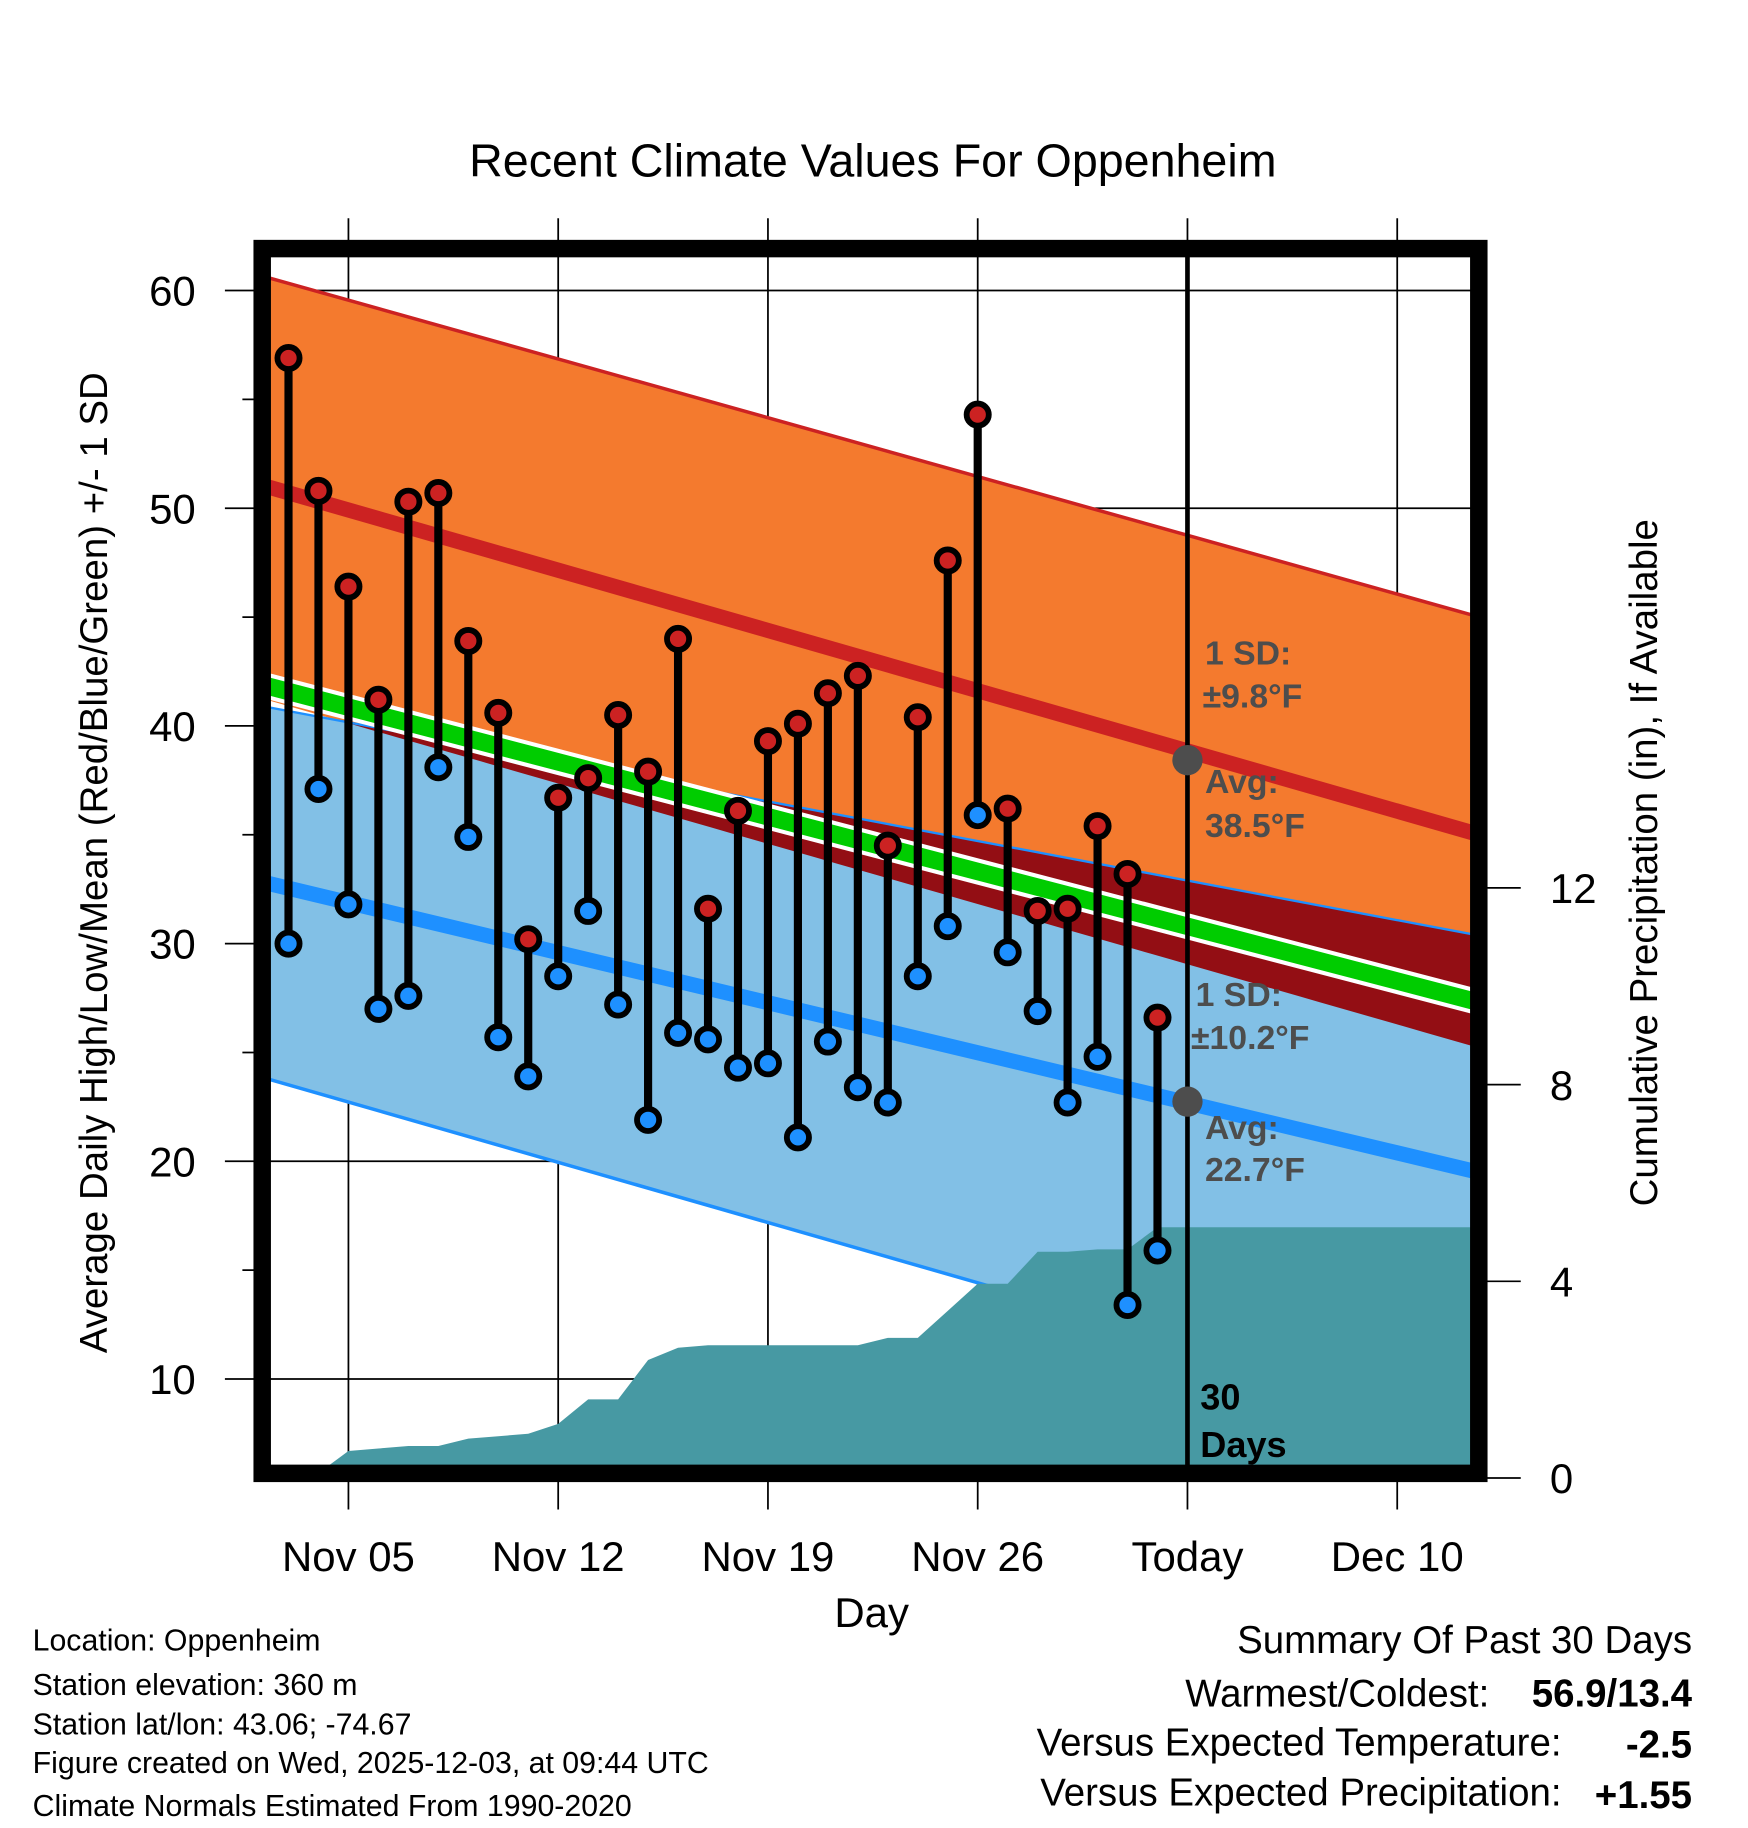 The height and width of the screenshot is (1828, 1748). What do you see at coordinates (1187, 1101) in the screenshot?
I see `low-avg-marker` at bounding box center [1187, 1101].